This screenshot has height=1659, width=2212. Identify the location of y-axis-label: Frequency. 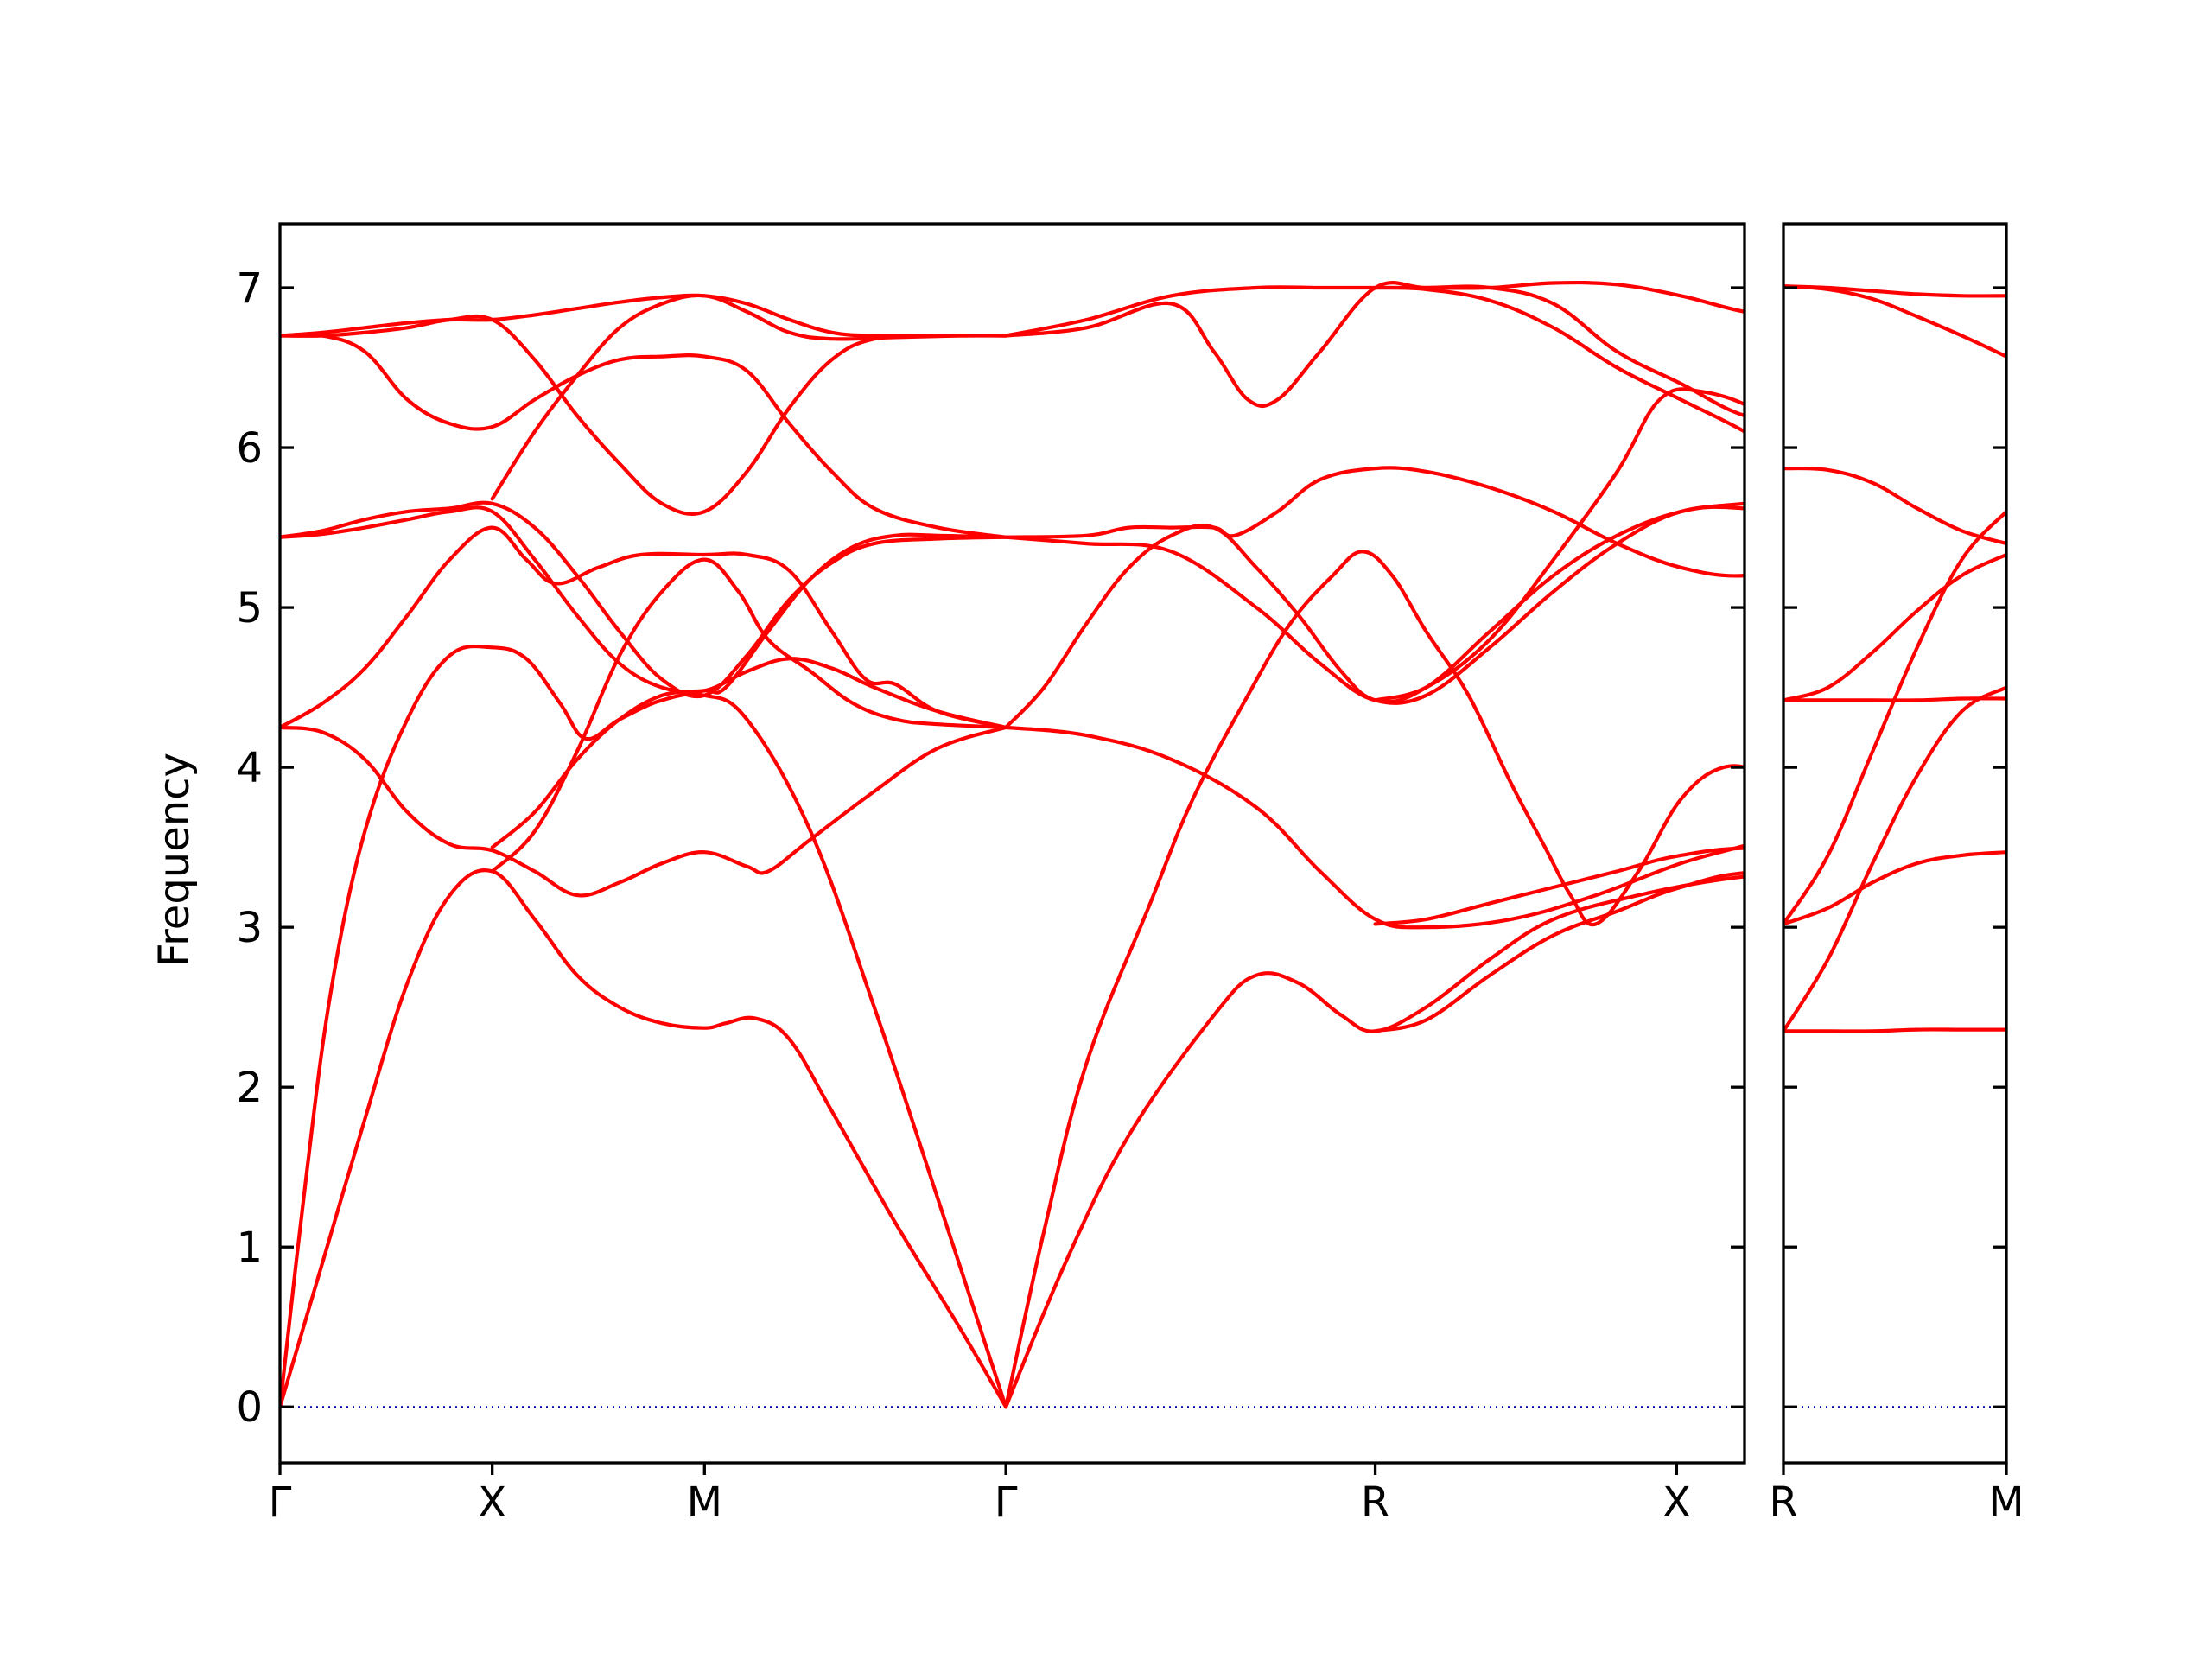
(174, 860).